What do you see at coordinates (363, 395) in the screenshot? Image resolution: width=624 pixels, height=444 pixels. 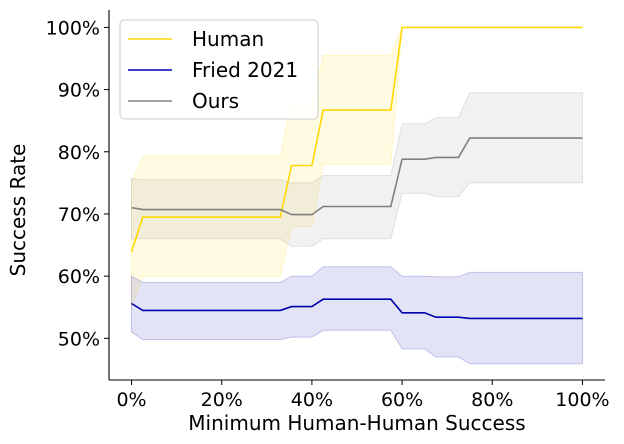 I see `x-ticks: 0% 20% 40% 60% 80% 100%` at bounding box center [363, 395].